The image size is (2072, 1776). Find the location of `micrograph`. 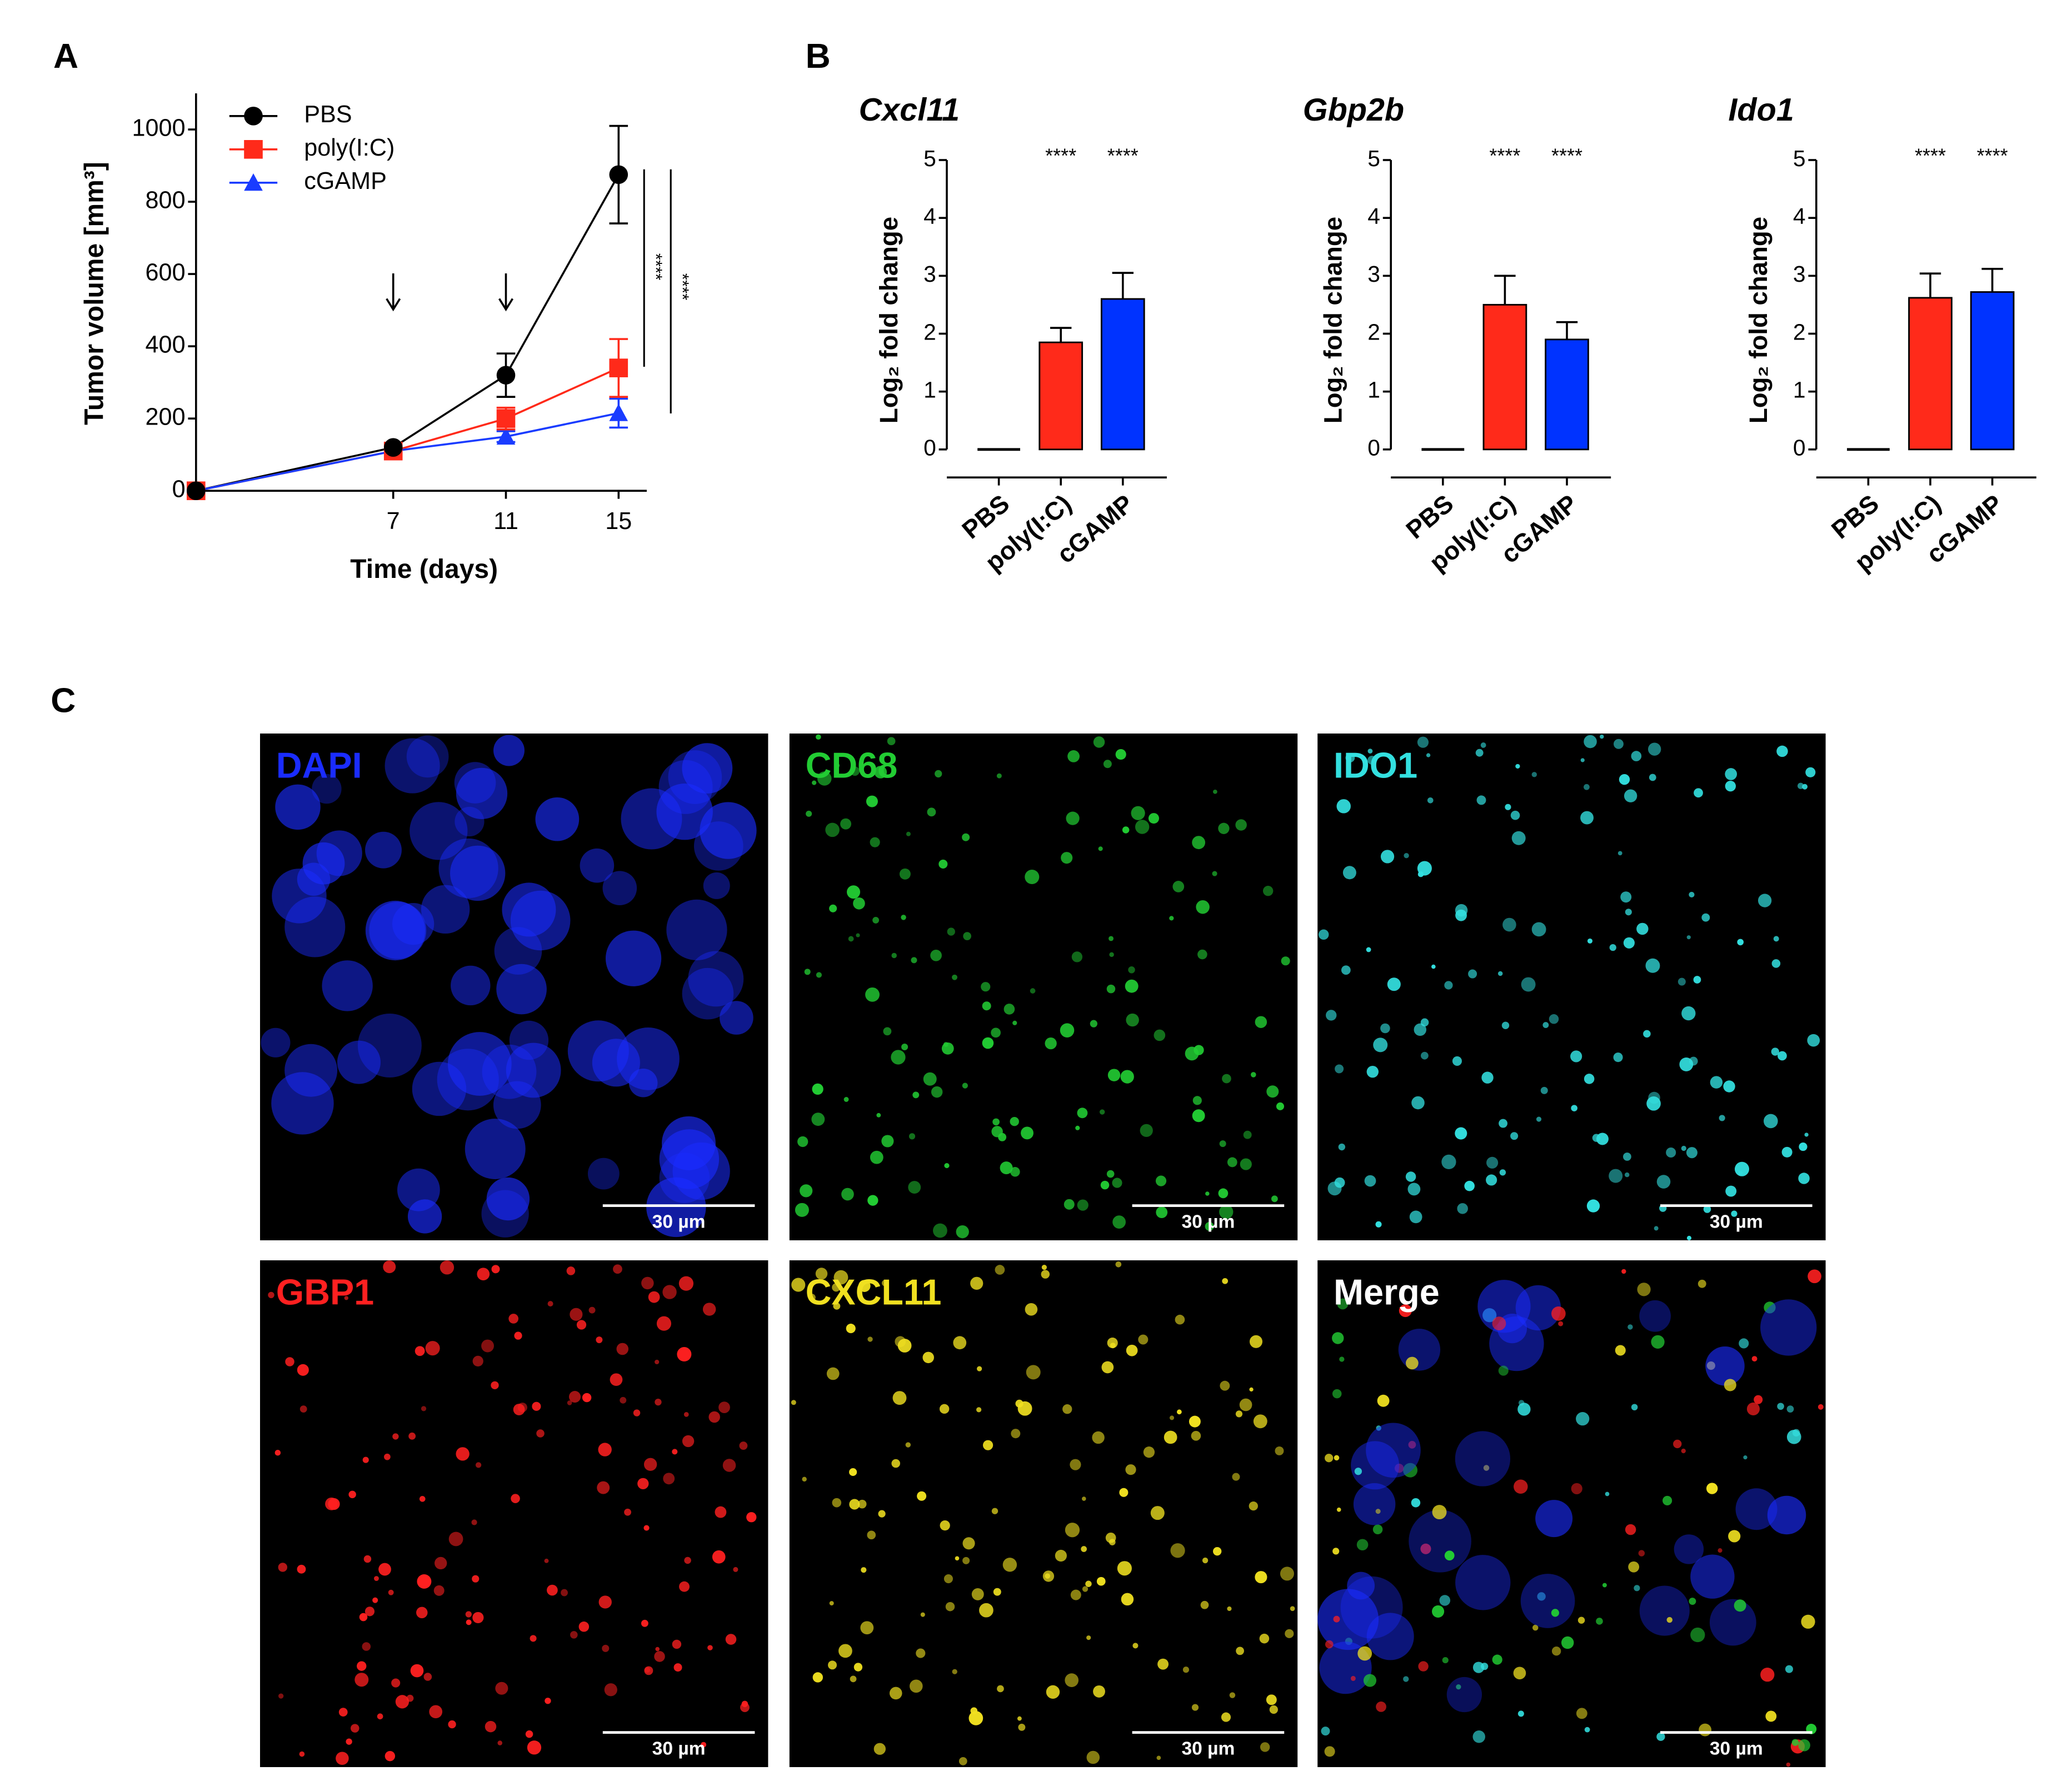

micrograph is located at coordinates (1043, 986).